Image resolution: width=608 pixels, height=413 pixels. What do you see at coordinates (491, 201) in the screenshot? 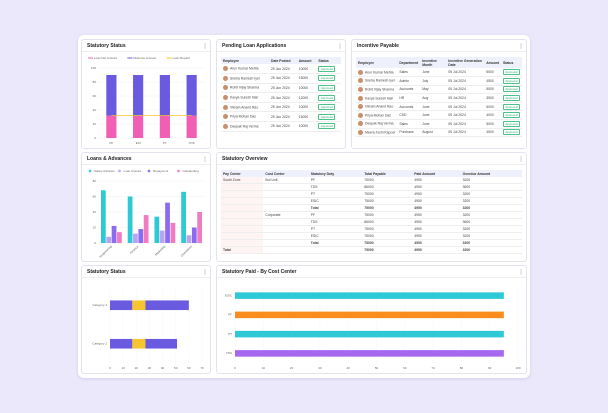
I see `table-cell: 3200` at bounding box center [491, 201].